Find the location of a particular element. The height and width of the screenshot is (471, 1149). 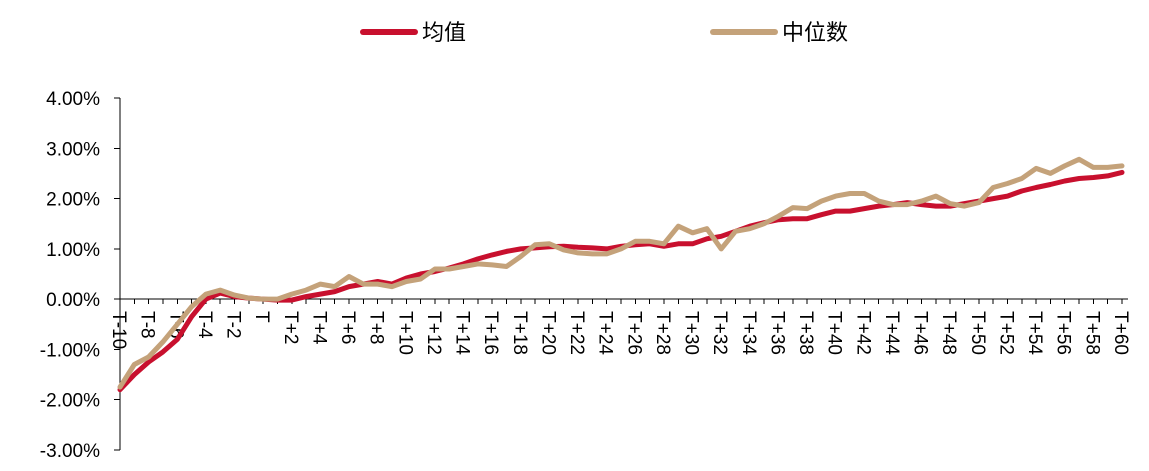

y-tick-label: -2.00% is located at coordinates (70, 401).